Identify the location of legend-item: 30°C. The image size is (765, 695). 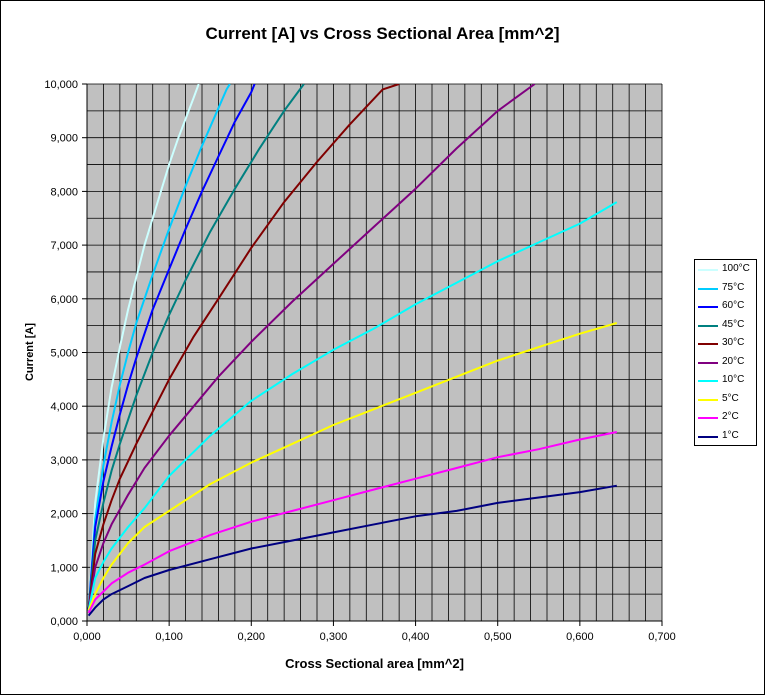
(727, 343).